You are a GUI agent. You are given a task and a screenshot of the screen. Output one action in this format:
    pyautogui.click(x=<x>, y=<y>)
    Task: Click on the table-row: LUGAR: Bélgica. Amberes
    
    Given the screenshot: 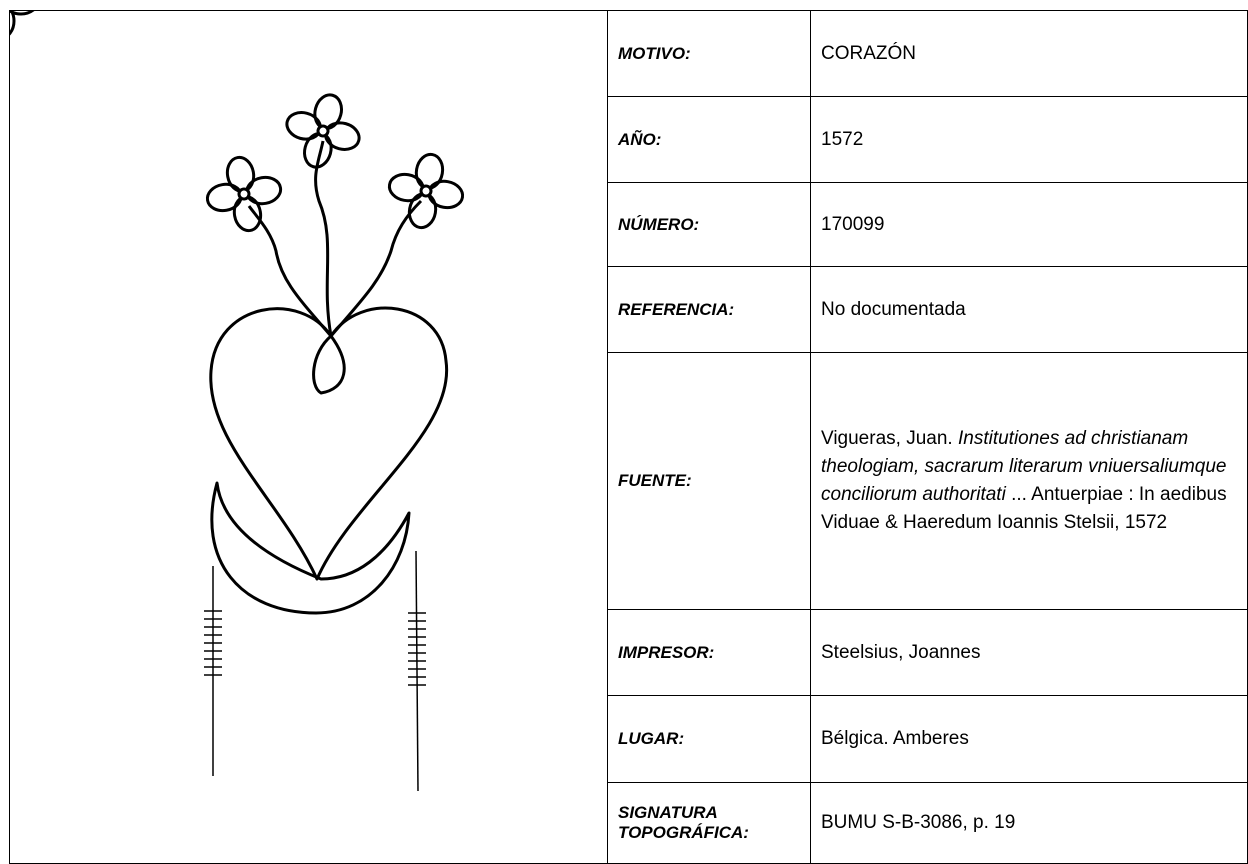 What is the action you would take?
    pyautogui.click(x=629, y=739)
    